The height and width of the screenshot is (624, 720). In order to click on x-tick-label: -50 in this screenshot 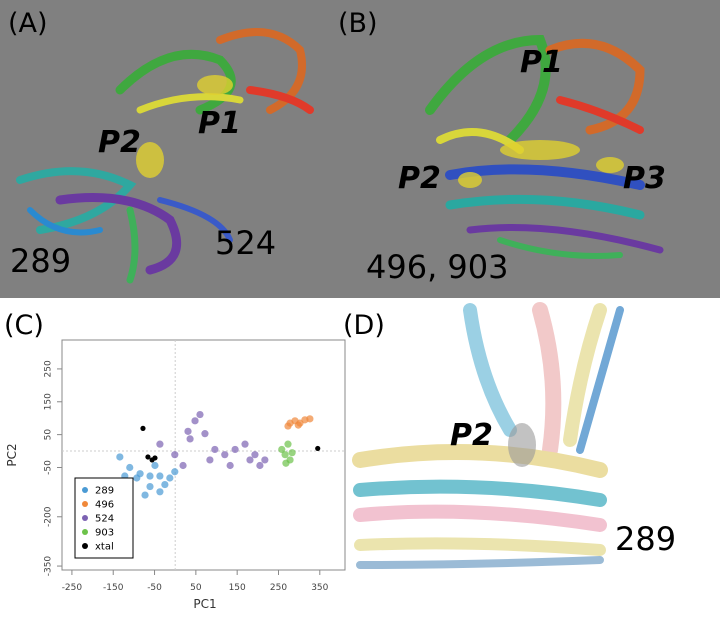, I will do `click(154, 588)`.